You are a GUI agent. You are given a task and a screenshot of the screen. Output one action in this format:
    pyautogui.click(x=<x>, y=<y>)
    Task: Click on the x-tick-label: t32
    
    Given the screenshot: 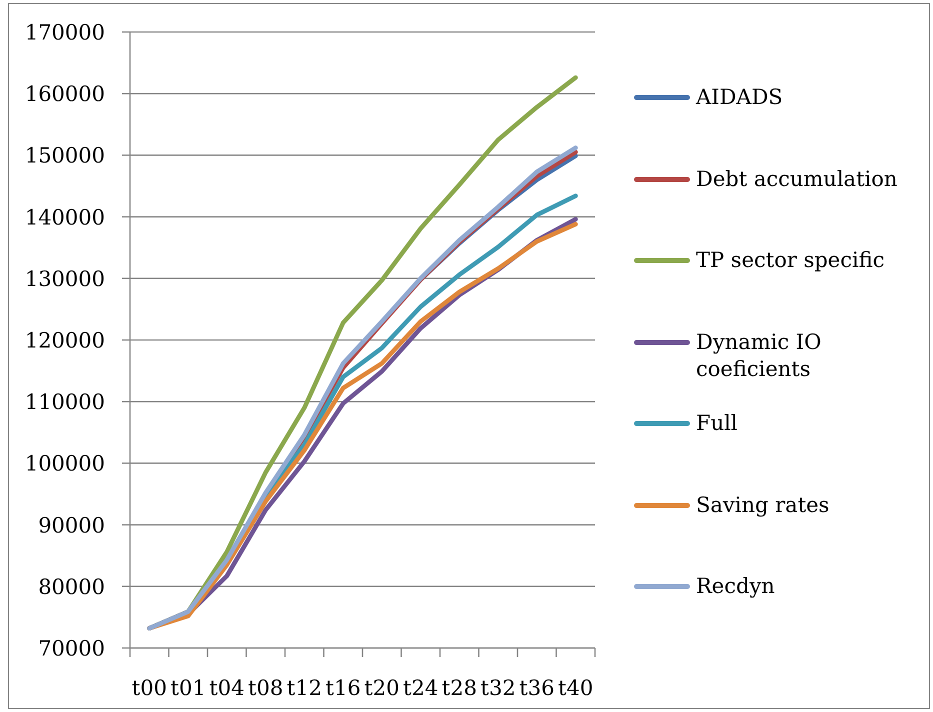 What is the action you would take?
    pyautogui.click(x=498, y=688)
    